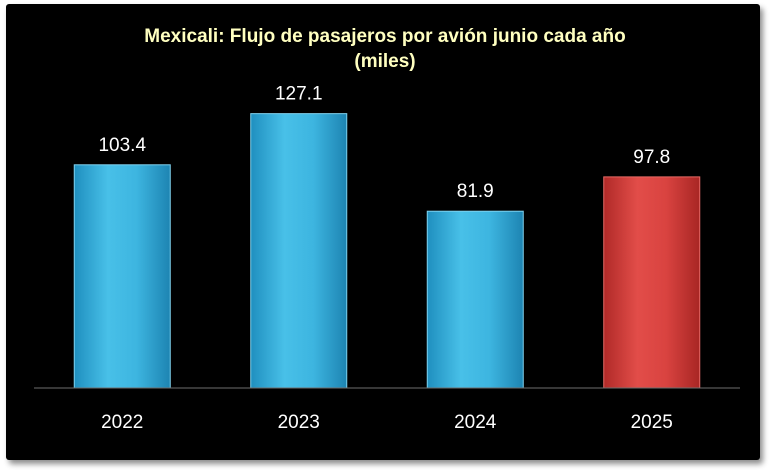  Describe the element at coordinates (122, 145) in the screenshot. I see `value-label-2022: 103.4` at that location.